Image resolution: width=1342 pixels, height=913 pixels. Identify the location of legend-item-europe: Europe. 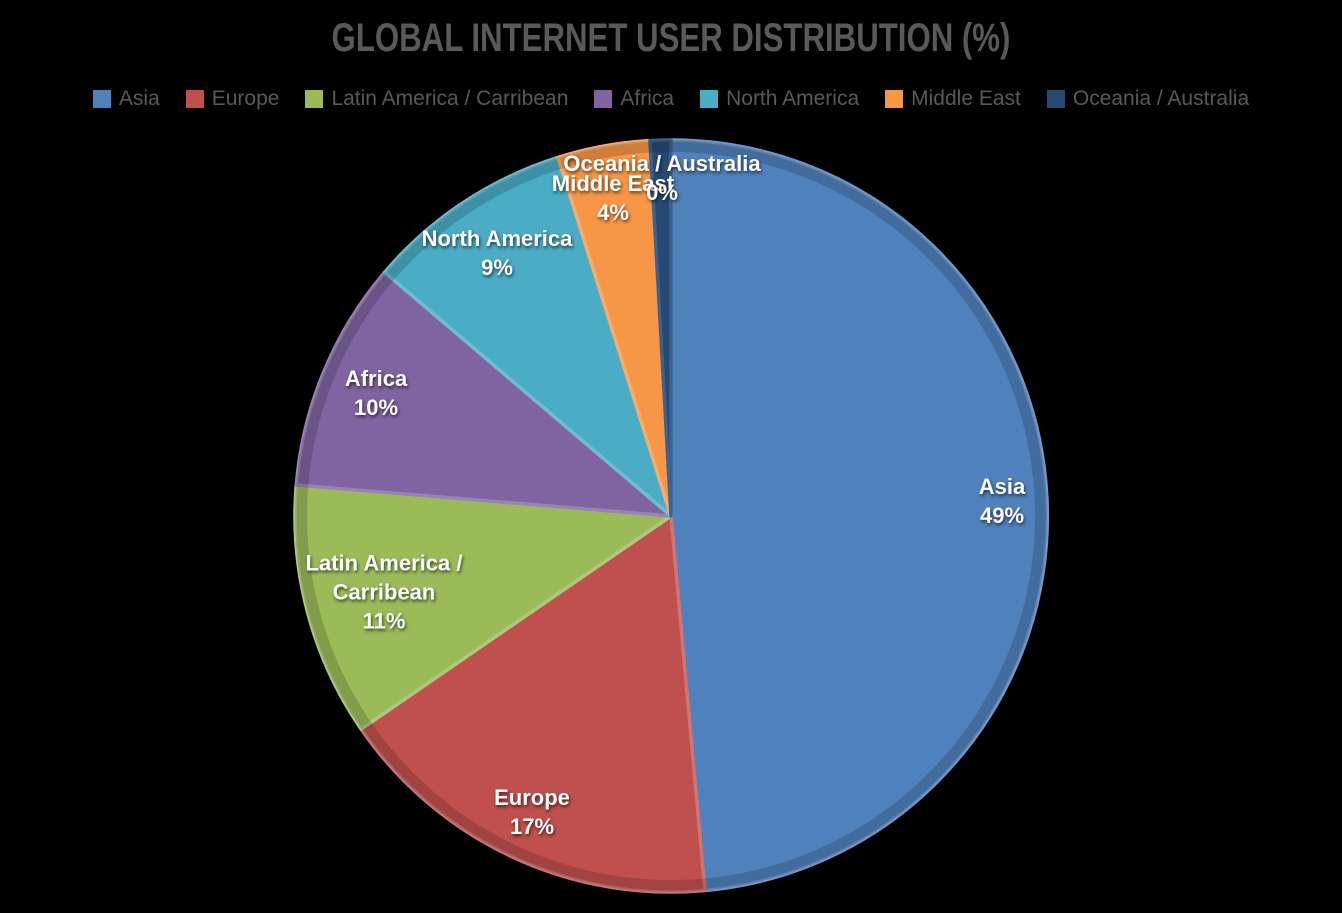
(232, 99).